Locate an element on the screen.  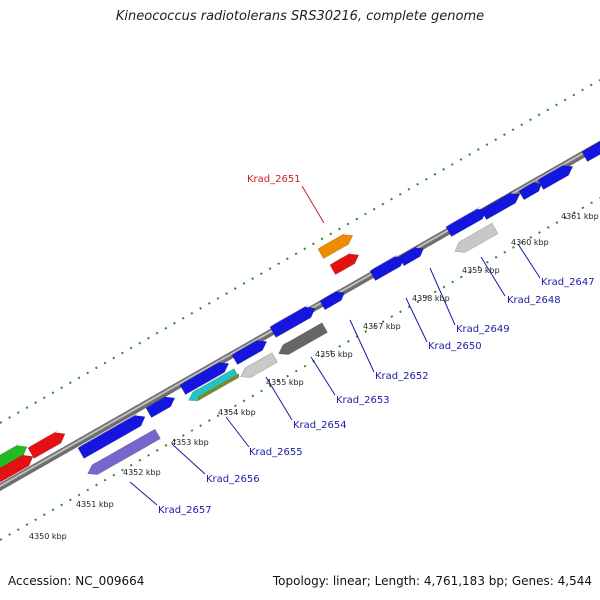
kbp-label: 4354 kbp is located at coordinates (237, 412).